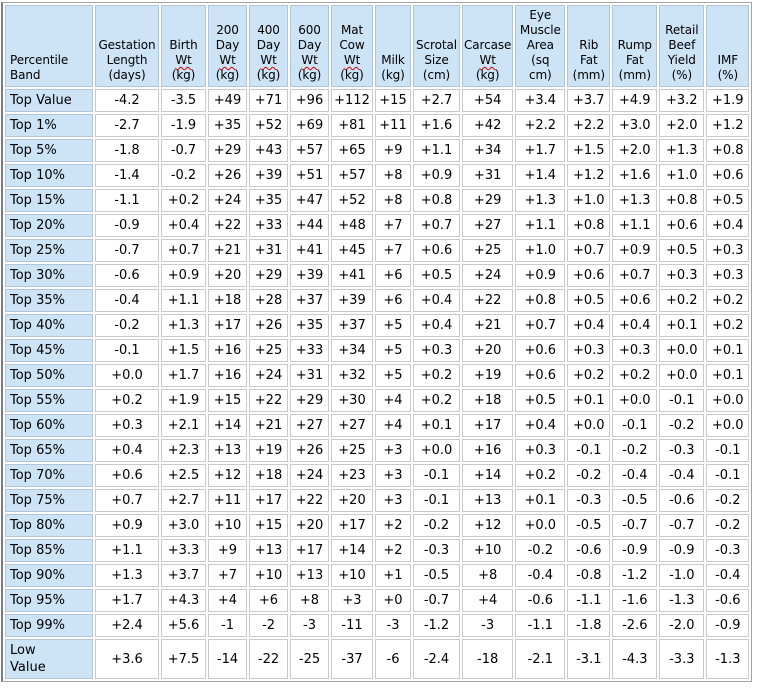 The height and width of the screenshot is (690, 757). What do you see at coordinates (540, 659) in the screenshot?
I see `ebv-value-cell: -2.1` at bounding box center [540, 659].